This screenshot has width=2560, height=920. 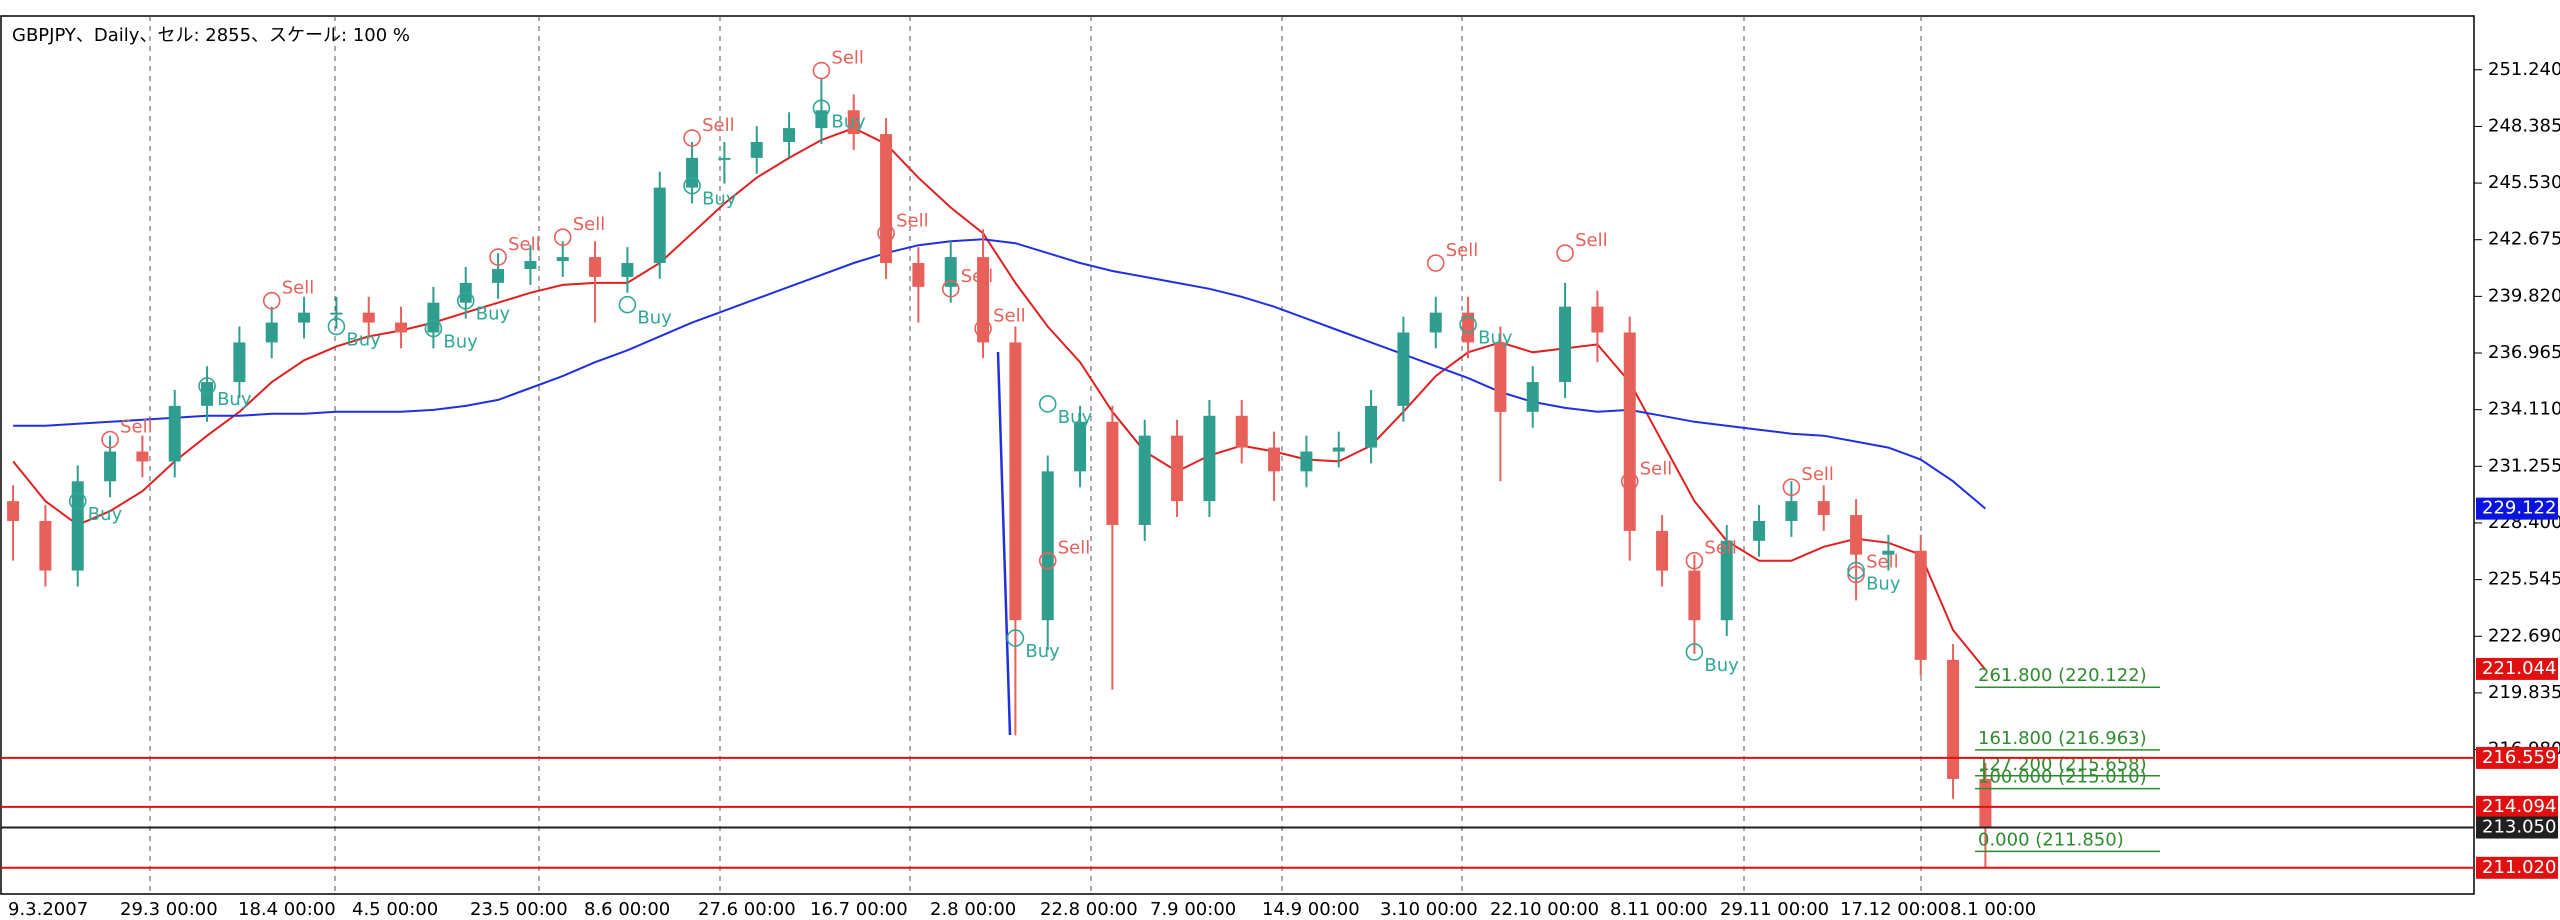 What do you see at coordinates (2524, 409) in the screenshot?
I see `y-tick-label: 234.110` at bounding box center [2524, 409].